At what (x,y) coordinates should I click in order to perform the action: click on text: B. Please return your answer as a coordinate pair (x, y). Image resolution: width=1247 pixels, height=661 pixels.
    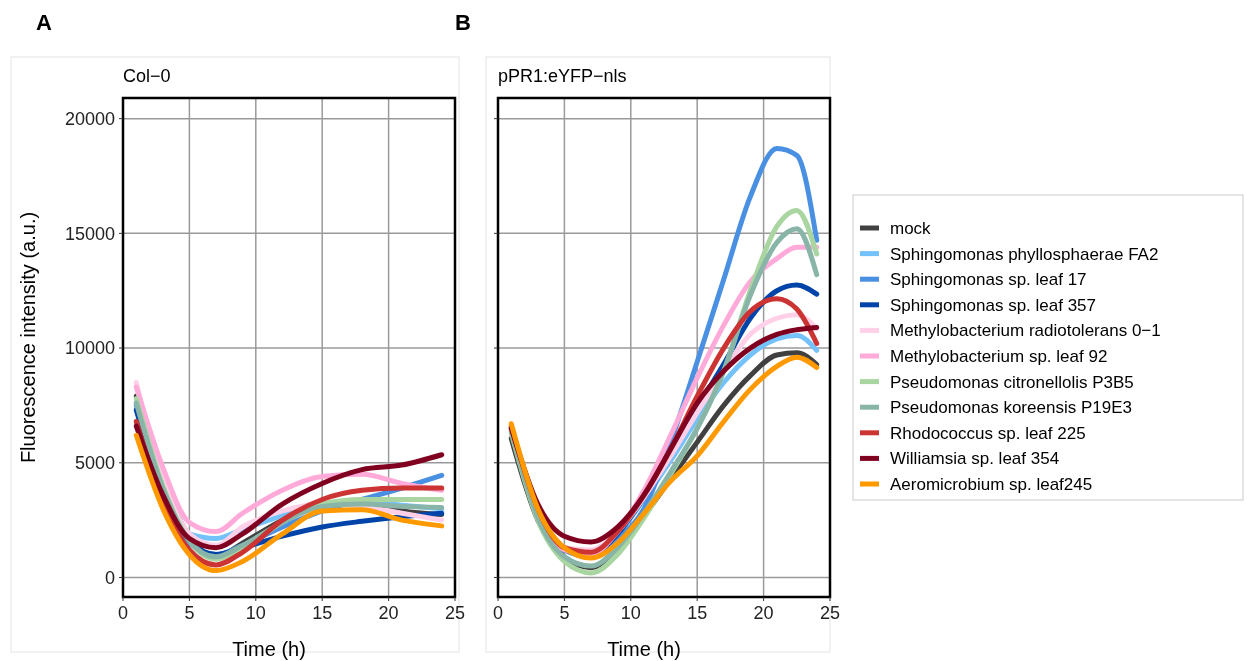
    Looking at the image, I should click on (463, 22).